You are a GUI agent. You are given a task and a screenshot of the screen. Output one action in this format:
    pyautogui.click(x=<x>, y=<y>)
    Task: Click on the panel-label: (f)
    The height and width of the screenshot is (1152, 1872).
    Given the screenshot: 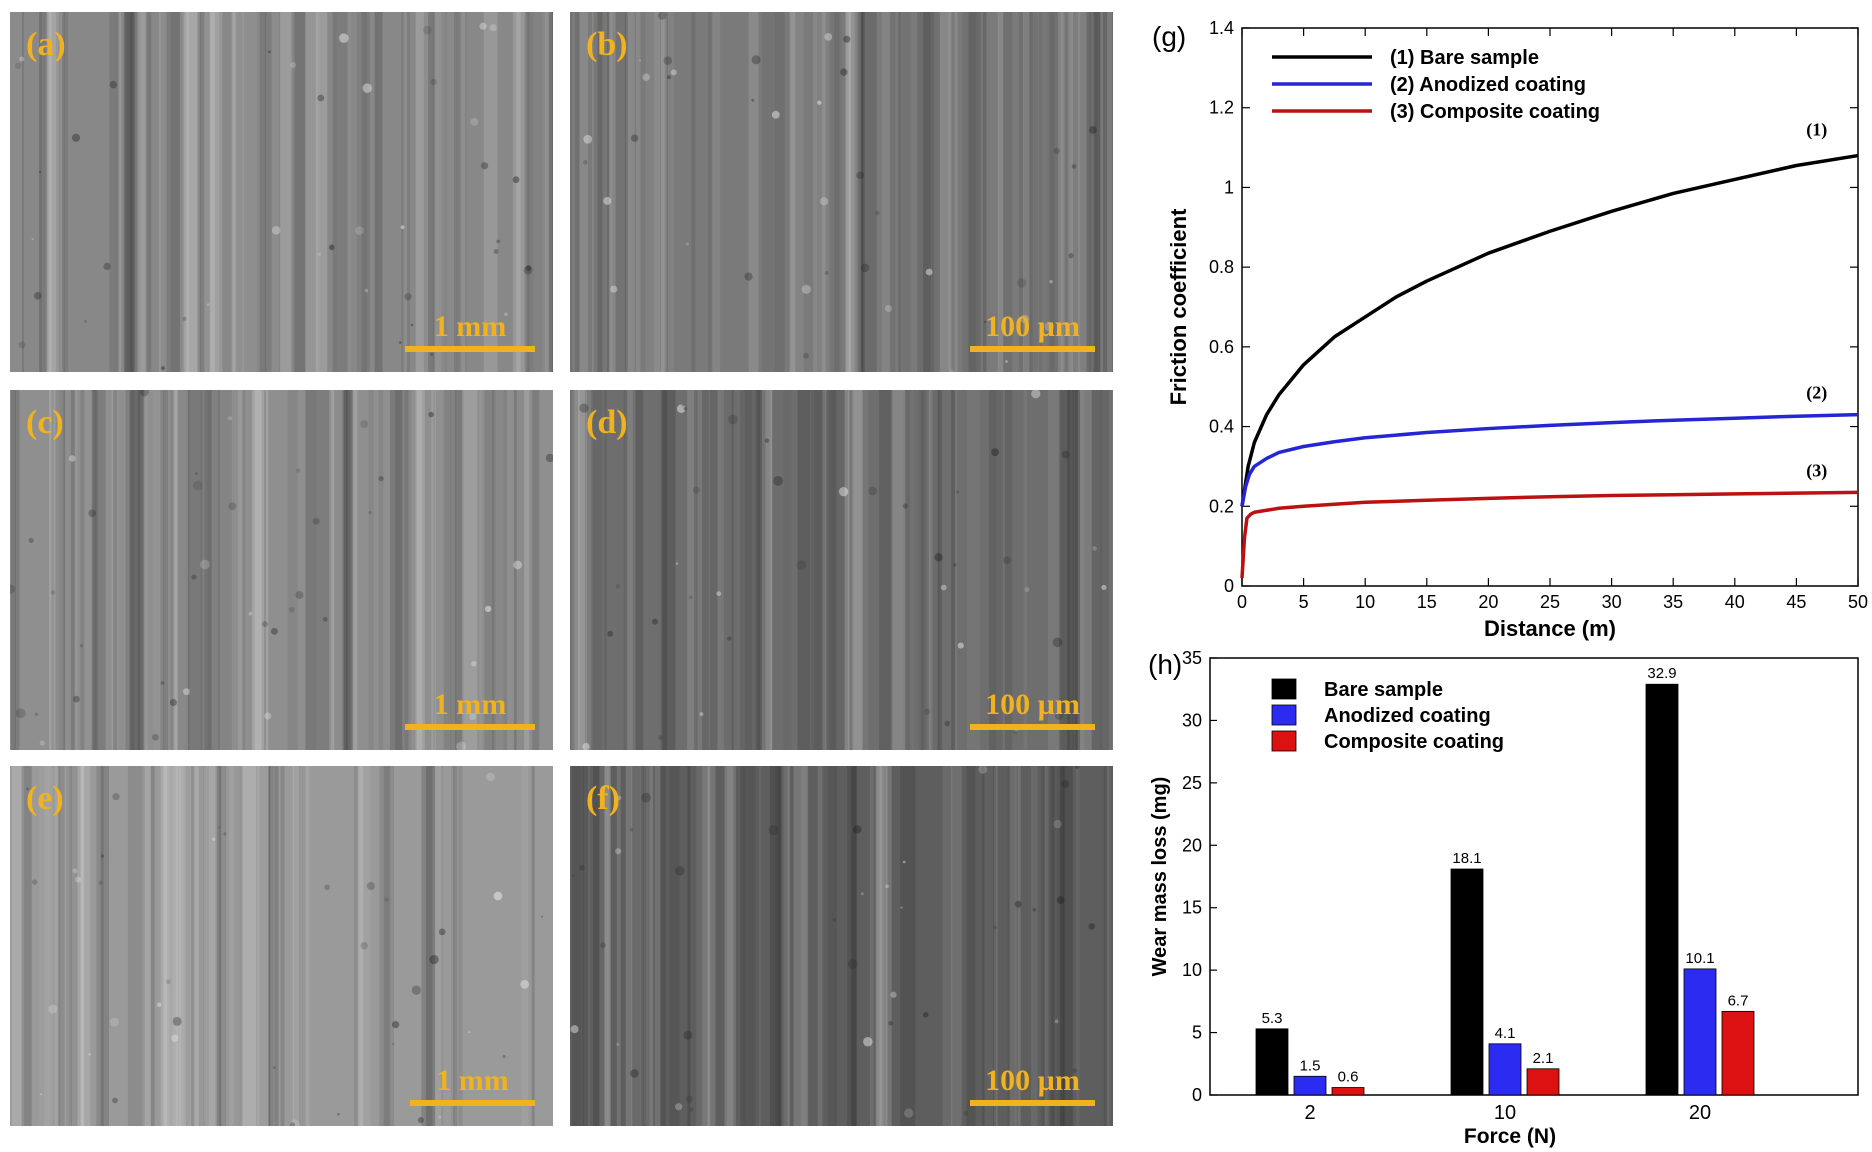 What is the action you would take?
    pyautogui.click(x=603, y=798)
    